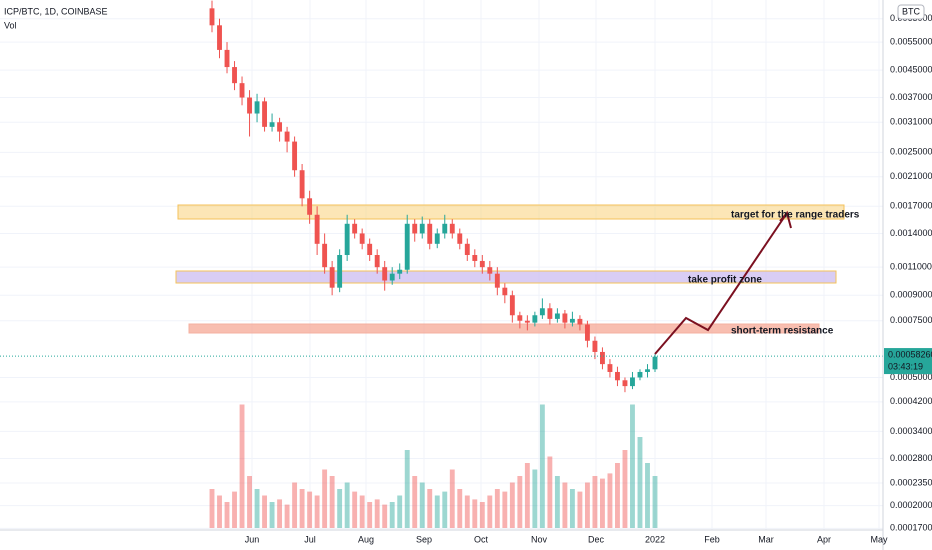 The image size is (932, 550). I want to click on x-tick-label: Feb, so click(712, 539).